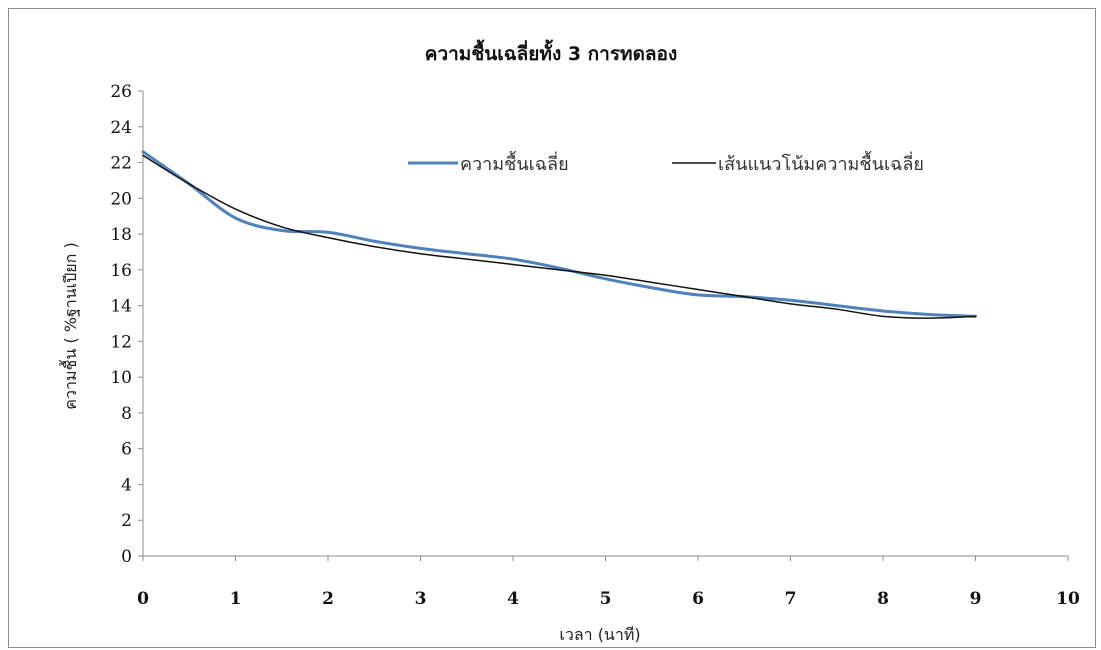 Image resolution: width=1101 pixels, height=650 pixels. Describe the element at coordinates (121, 271) in the screenshot. I see `y-tick-label: 16` at that location.